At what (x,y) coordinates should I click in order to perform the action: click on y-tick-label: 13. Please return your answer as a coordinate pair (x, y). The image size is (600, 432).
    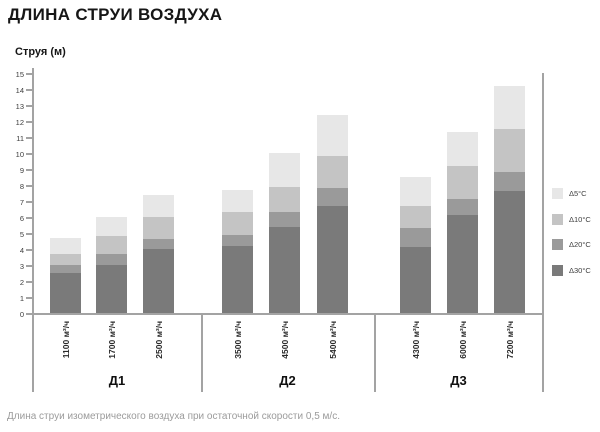
    Looking at the image, I should click on (19, 106).